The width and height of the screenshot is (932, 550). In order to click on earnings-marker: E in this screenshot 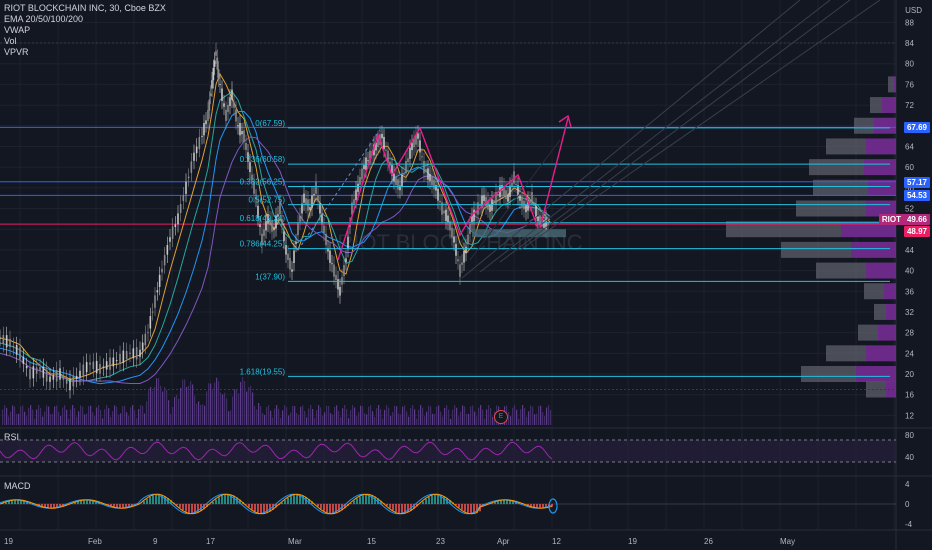, I will do `click(501, 417)`.